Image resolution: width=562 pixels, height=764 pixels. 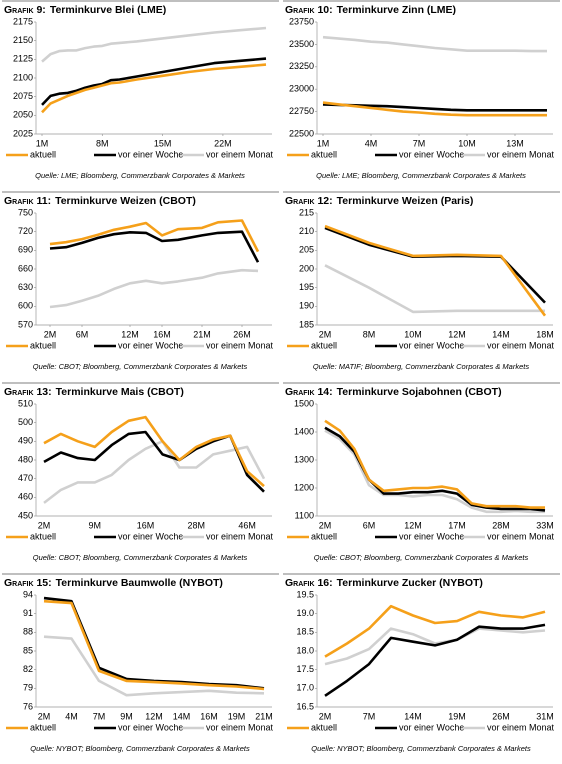 What do you see at coordinates (306, 231) in the screenshot?
I see `y-tick-label: 210` at bounding box center [306, 231].